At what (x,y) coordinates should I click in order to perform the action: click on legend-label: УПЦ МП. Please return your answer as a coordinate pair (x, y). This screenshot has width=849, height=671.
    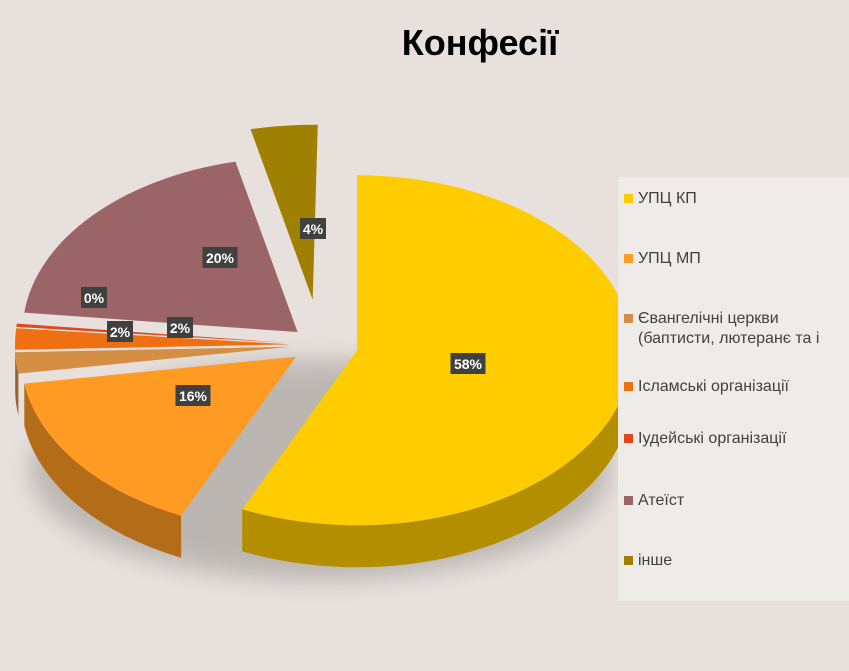
    Looking at the image, I should click on (669, 258).